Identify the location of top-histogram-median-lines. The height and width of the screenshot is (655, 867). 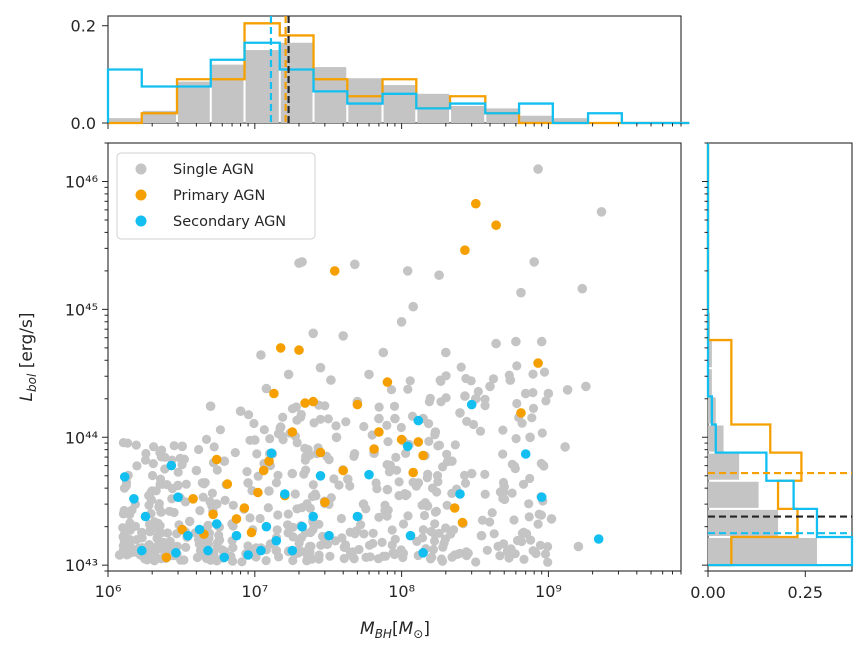
(279, 69).